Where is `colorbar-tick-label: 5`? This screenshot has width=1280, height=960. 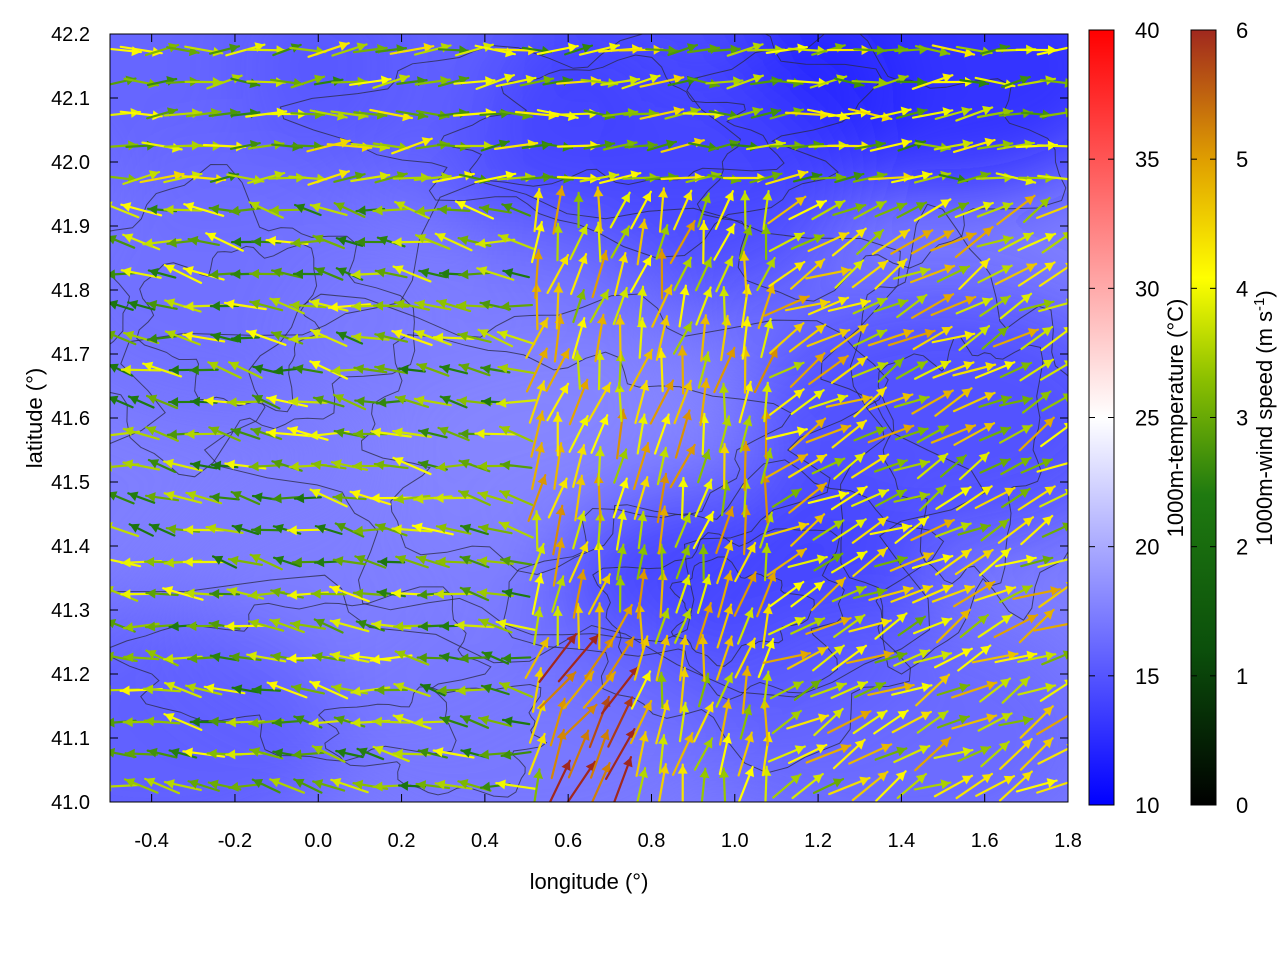 colorbar-tick-label: 5 is located at coordinates (1242, 159).